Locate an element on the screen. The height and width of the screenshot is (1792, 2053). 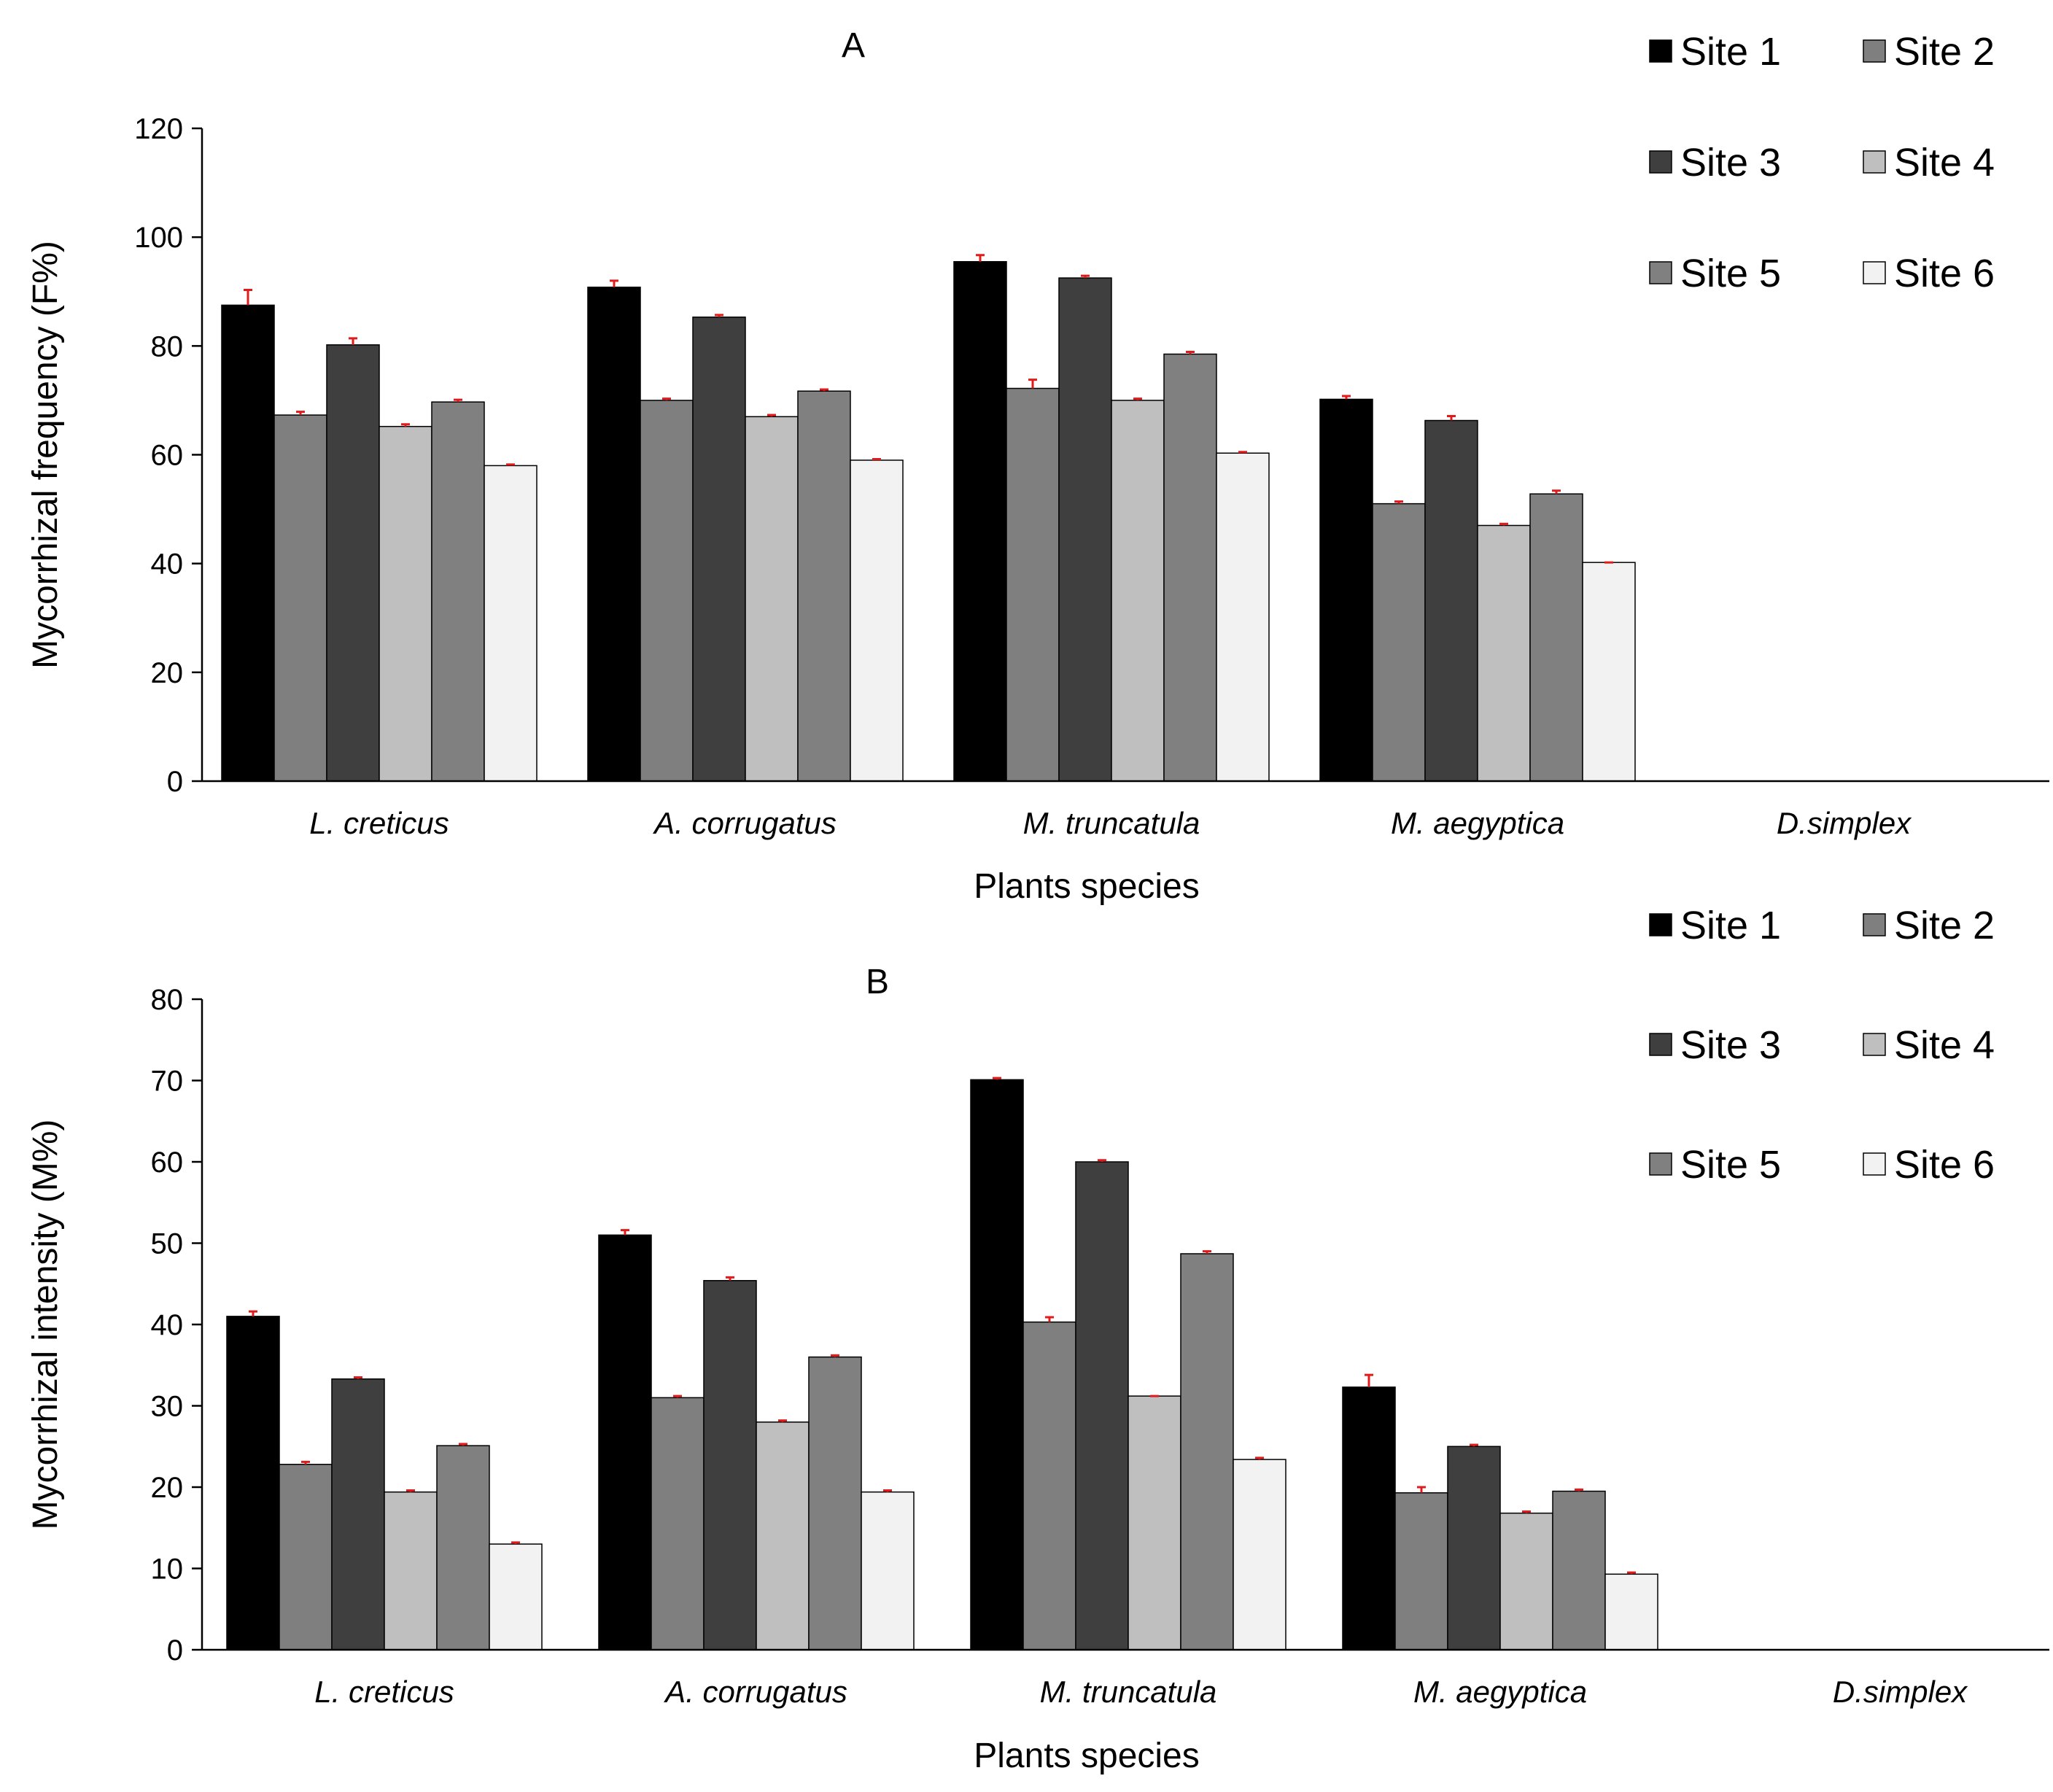
chart-b-title: B is located at coordinates (877, 982).